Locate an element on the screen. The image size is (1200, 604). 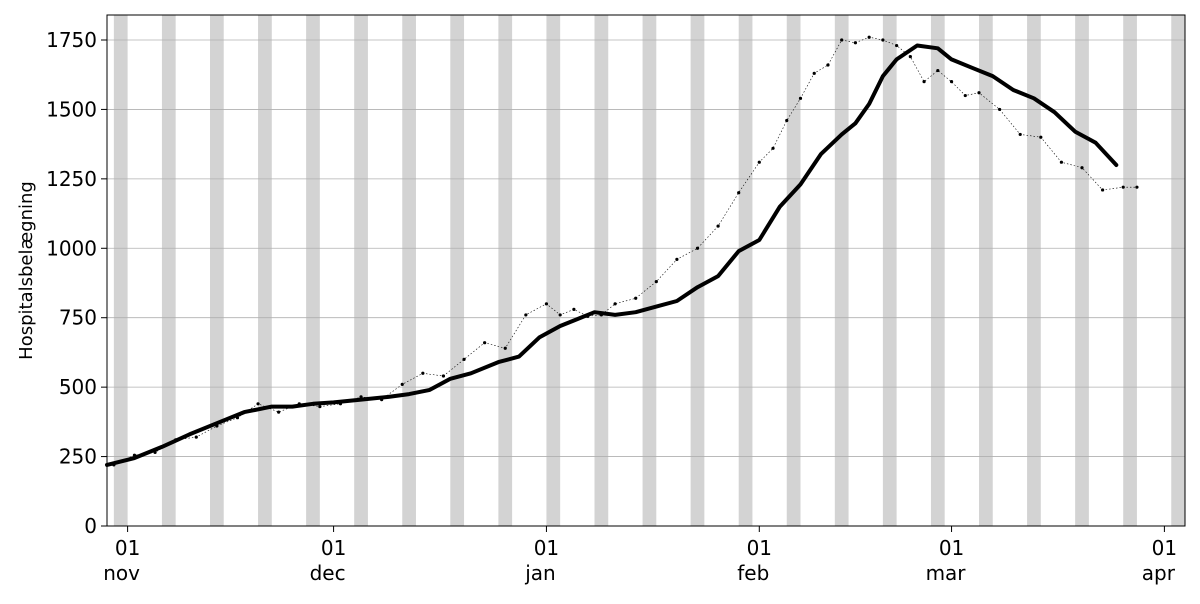
x-tick-month-label: apr is located at coordinates (1159, 573).